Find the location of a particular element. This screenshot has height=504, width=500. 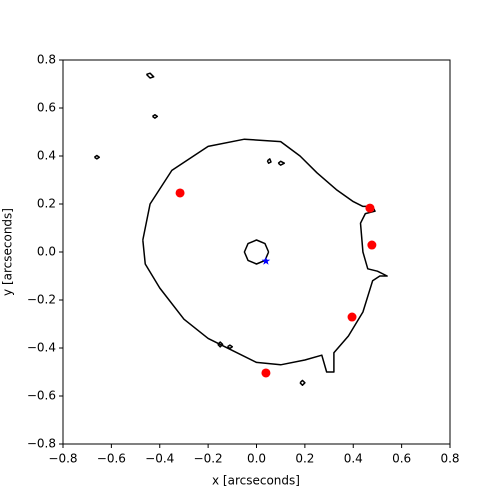

x-axis-label: x [arcseconds] is located at coordinates (256, 481).